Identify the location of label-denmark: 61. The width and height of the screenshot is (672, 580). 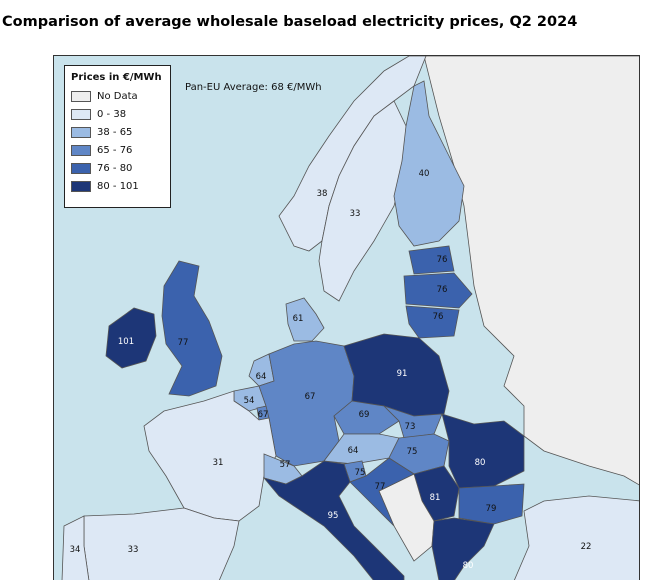
(298, 319).